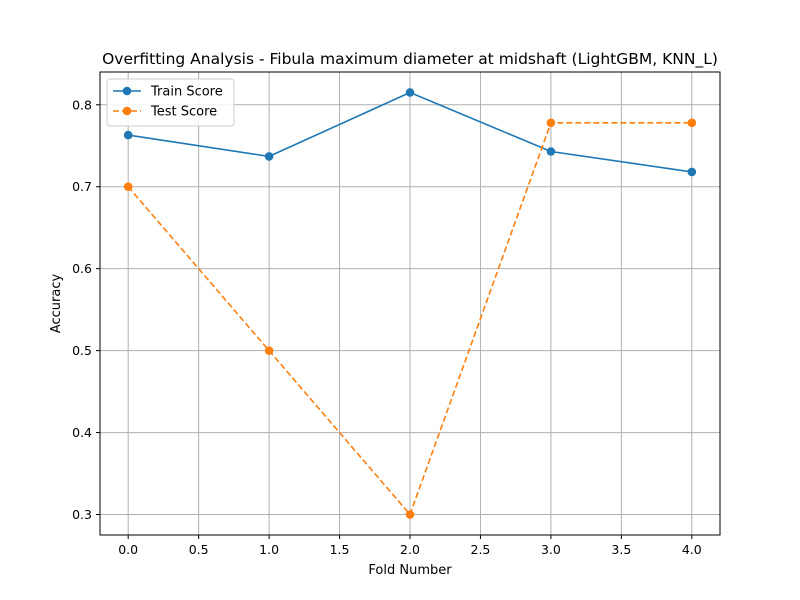 This screenshot has height=600, width=800. What do you see at coordinates (410, 549) in the screenshot?
I see `x-tick-label: 2.0` at bounding box center [410, 549].